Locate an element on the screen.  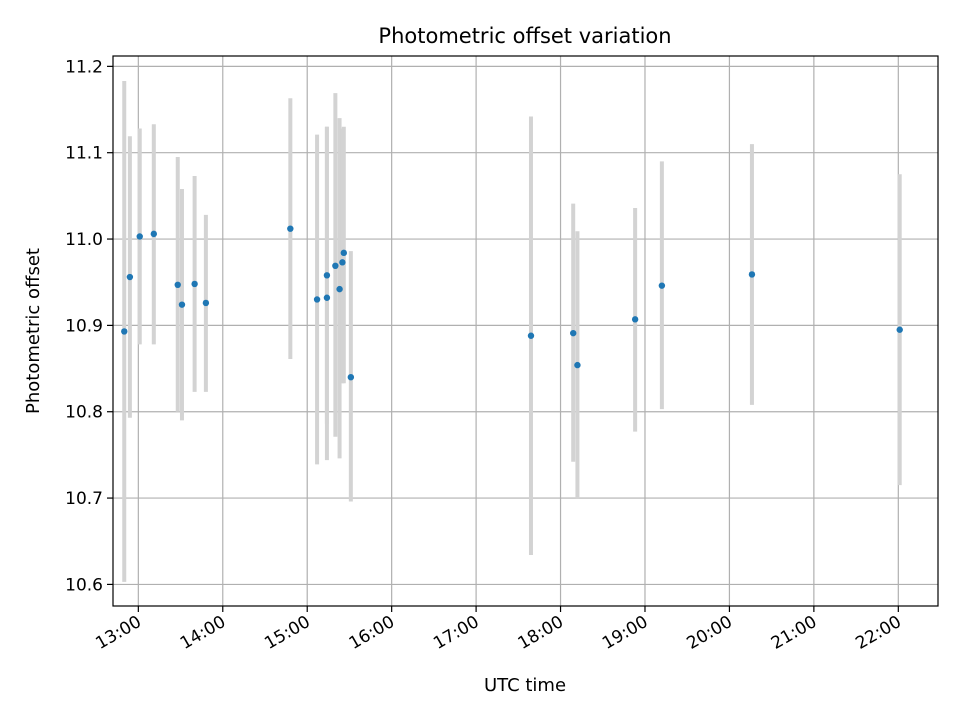
y-axis-ticks: 10.6 10.7 10.8 10.9 11.0 11.1 11.2 is located at coordinates (89, 326).